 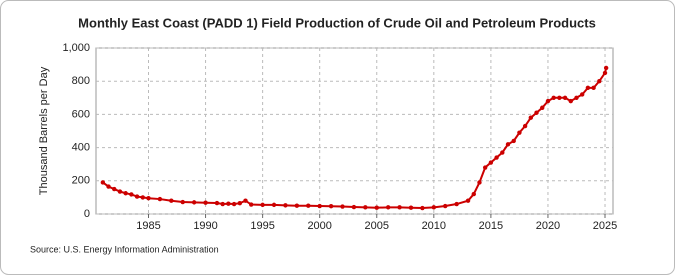 I want to click on x-tick-label: 2020, so click(x=548, y=226).